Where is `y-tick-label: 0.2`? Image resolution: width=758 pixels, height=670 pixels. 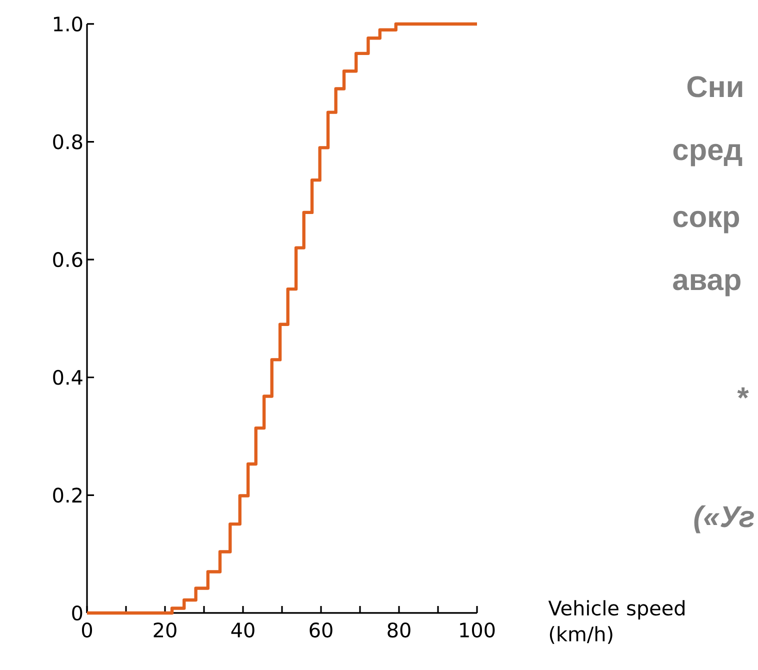
y-tick-label: 0.2 is located at coordinates (67, 495).